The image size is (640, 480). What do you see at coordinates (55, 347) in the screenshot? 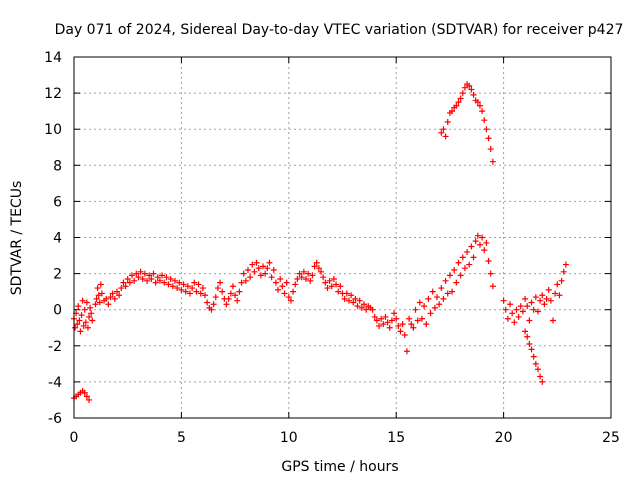
I see `y-tick-label: -2` at bounding box center [55, 347].